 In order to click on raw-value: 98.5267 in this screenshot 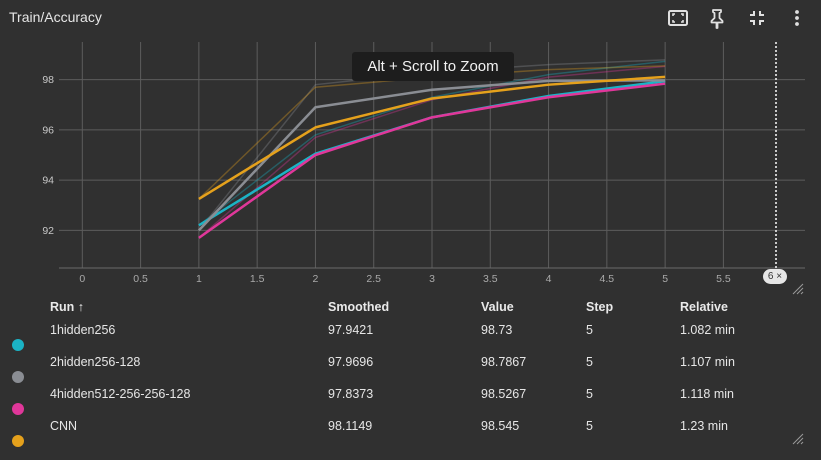, I will do `click(504, 394)`.